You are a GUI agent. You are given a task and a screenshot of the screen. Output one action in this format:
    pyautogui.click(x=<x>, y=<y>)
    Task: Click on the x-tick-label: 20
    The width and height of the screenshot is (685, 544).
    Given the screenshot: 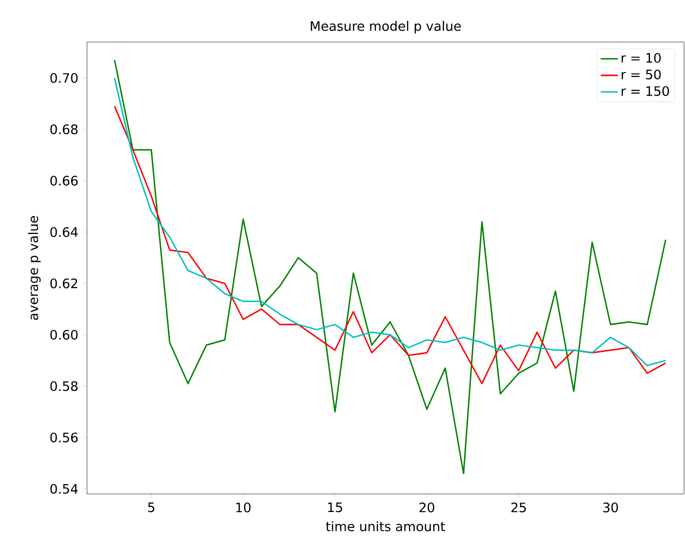 What is the action you would take?
    pyautogui.click(x=427, y=507)
    